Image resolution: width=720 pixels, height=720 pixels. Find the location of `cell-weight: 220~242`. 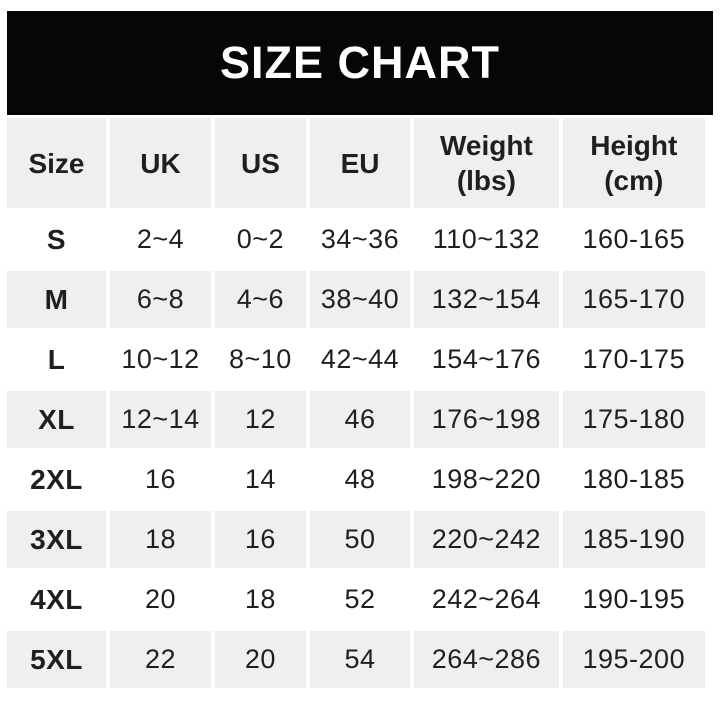

cell-weight: 220~242 is located at coordinates (486, 539).